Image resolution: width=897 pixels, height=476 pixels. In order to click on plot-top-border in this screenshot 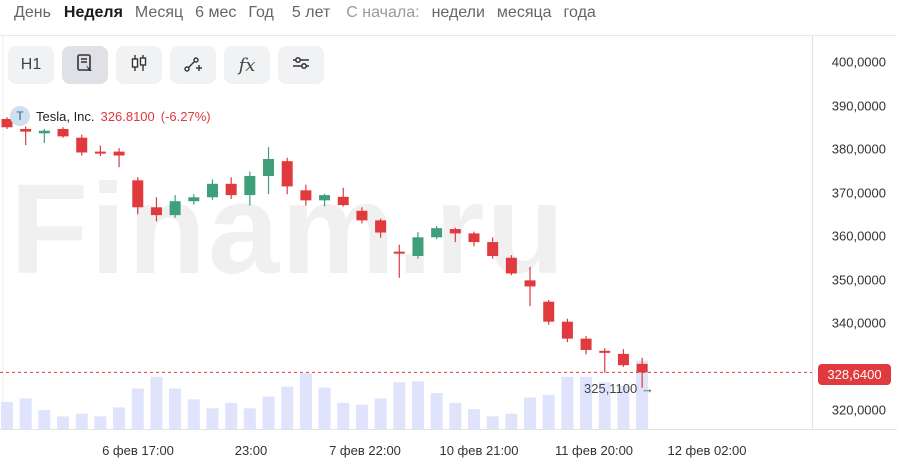, I will do `click(448, 35)`.